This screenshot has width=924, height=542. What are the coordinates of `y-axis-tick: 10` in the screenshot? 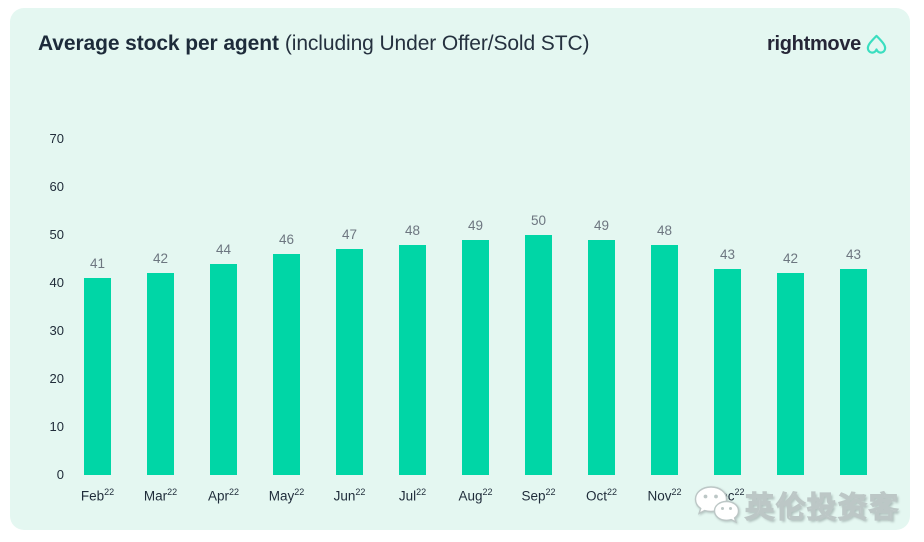 It's located at (56, 426).